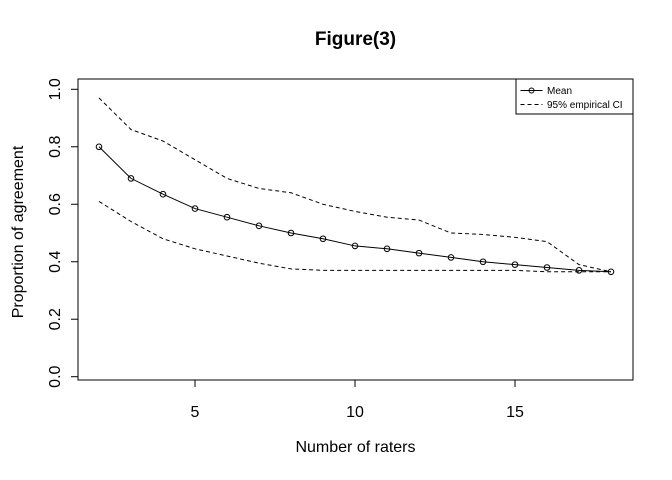 The width and height of the screenshot is (672, 480). What do you see at coordinates (18, 231) in the screenshot?
I see `y-axis-label: Proportion of agreement` at bounding box center [18, 231].